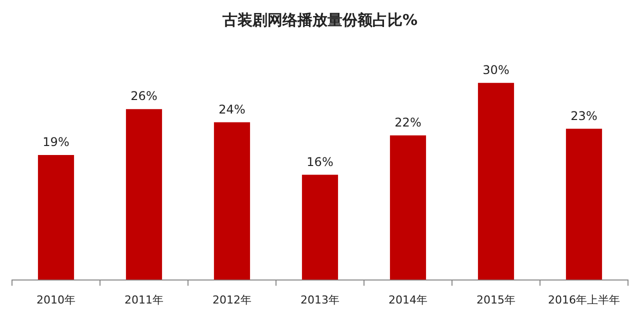  Describe the element at coordinates (56, 142) in the screenshot. I see `data-label: 19%` at that location.